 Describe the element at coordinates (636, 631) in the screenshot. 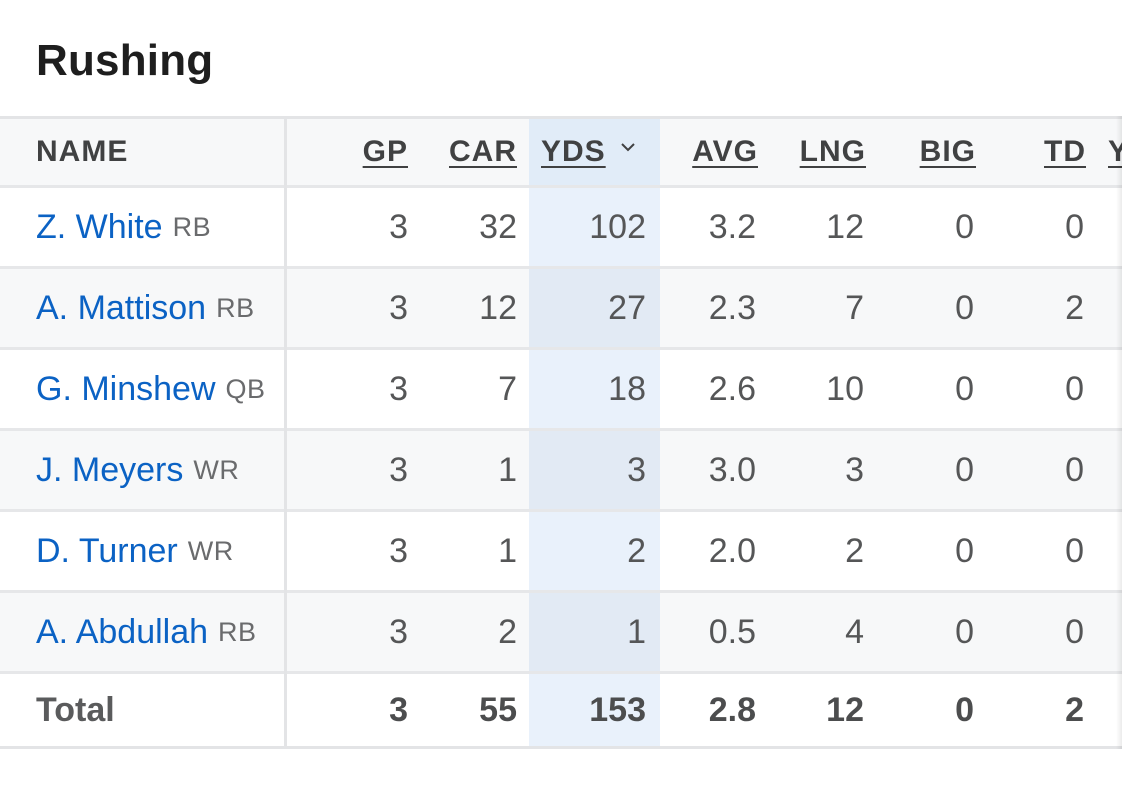

I see `stat-yds: 1` at that location.